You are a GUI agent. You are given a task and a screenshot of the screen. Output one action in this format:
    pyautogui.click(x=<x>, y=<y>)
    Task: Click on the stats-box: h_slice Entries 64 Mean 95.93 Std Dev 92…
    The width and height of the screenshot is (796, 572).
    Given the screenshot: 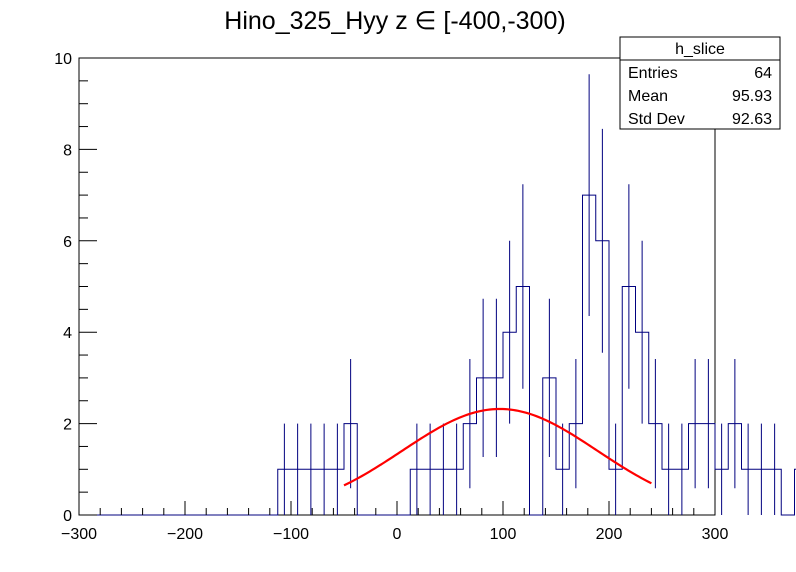 What is the action you would take?
    pyautogui.click(x=700, y=83)
    